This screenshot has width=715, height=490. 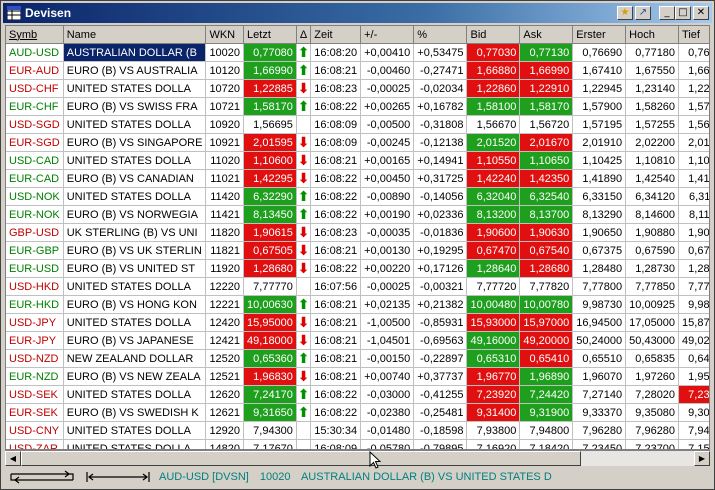 I want to click on col-header-bid: Bid, so click(x=493, y=35).